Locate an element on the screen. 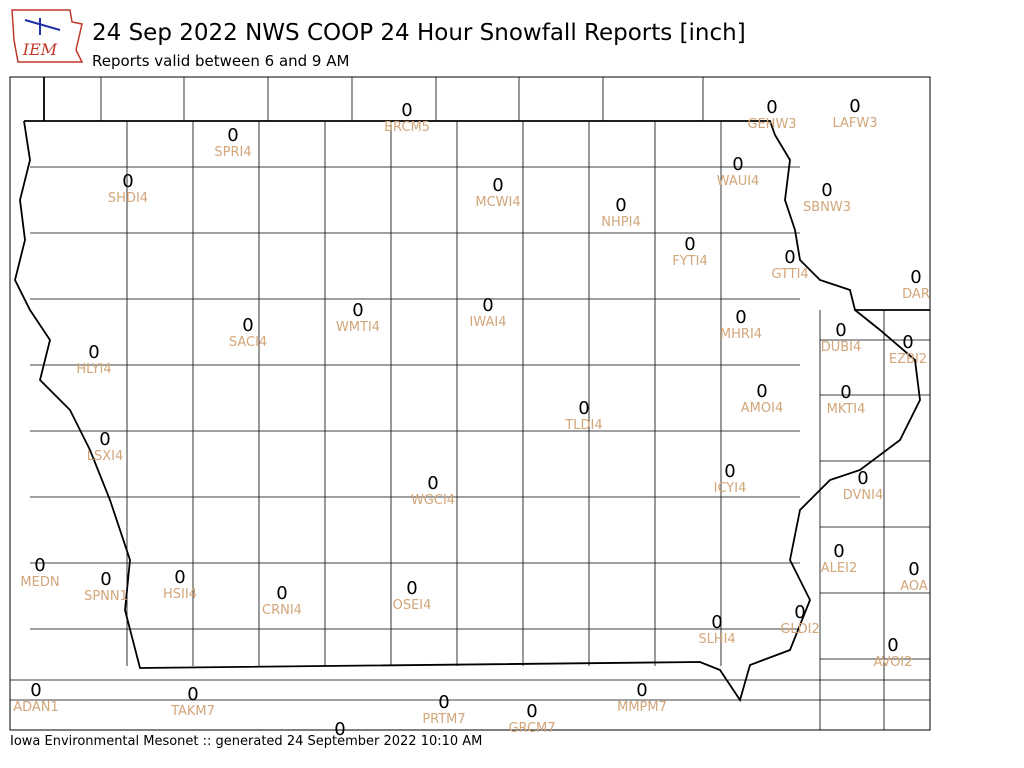 This screenshot has width=1024, height=768. logo-icon is located at coordinates (42, 26).